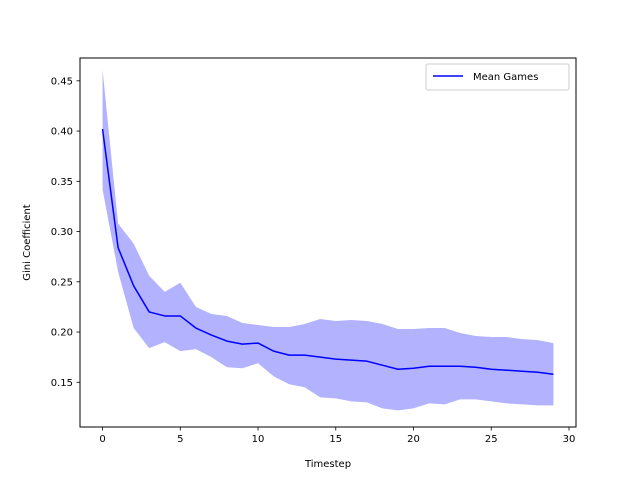  Describe the element at coordinates (62, 282) in the screenshot. I see `y-tick-label: 0.25` at that location.